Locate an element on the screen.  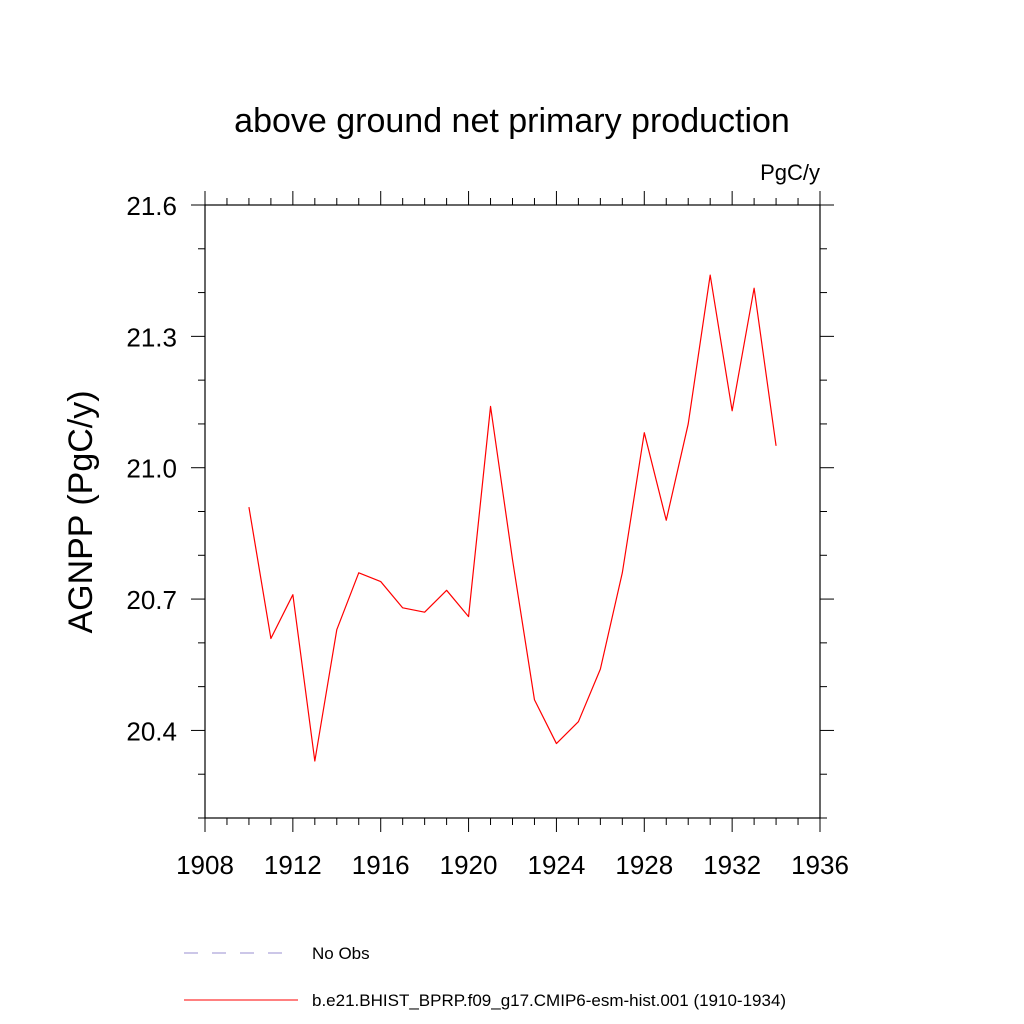
x-tick-labels: 1908 1912 1916 1920 1924 1928 1932 1936 is located at coordinates (512, 865).